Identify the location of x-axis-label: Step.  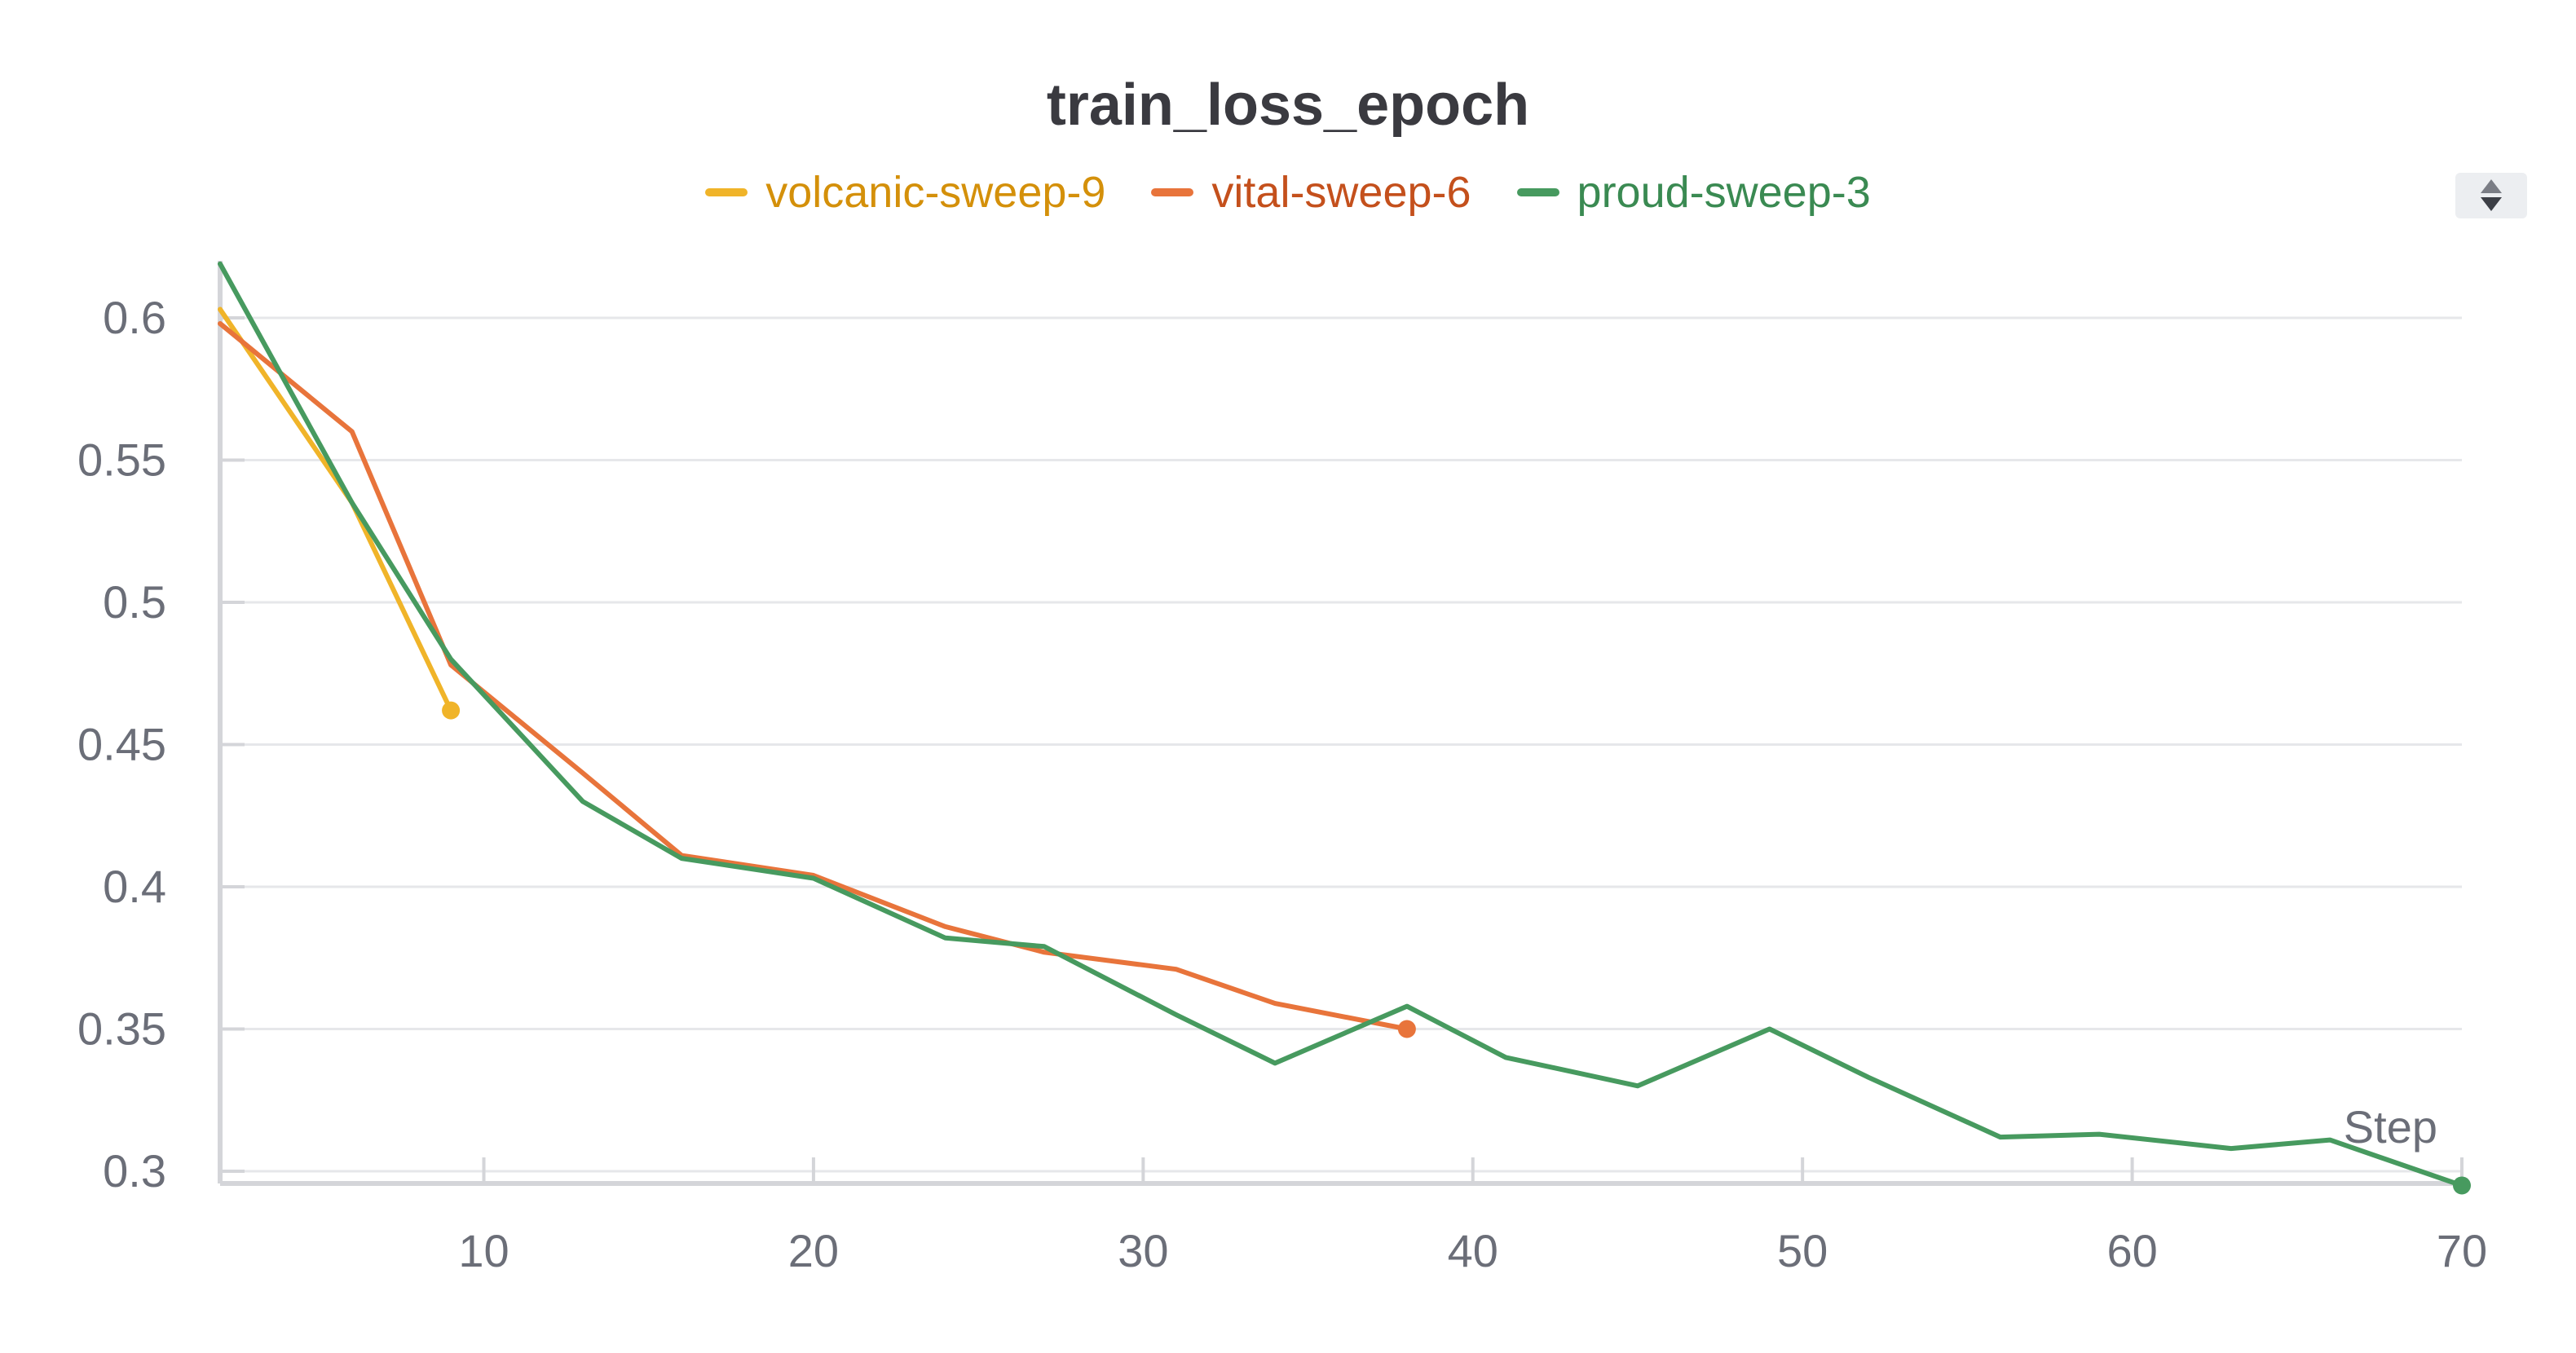
(2390, 1126).